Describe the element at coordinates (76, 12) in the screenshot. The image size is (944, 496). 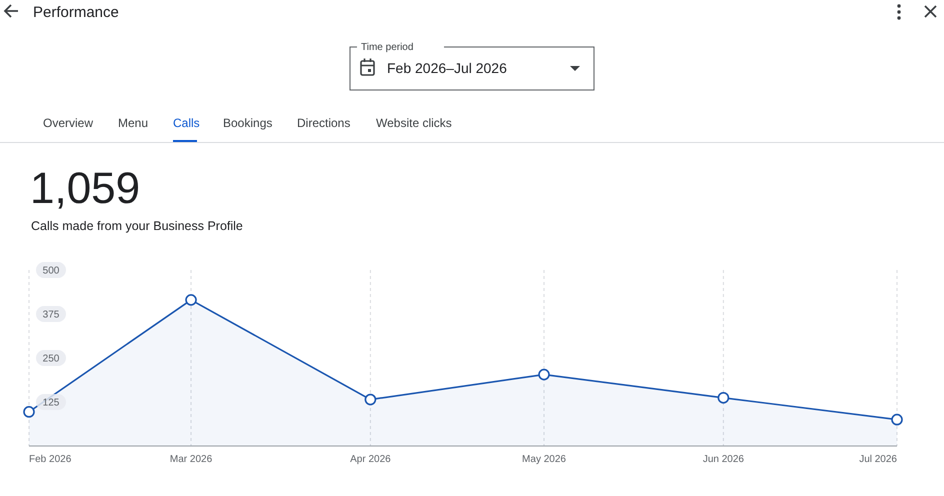
I see `text: Performance` at that location.